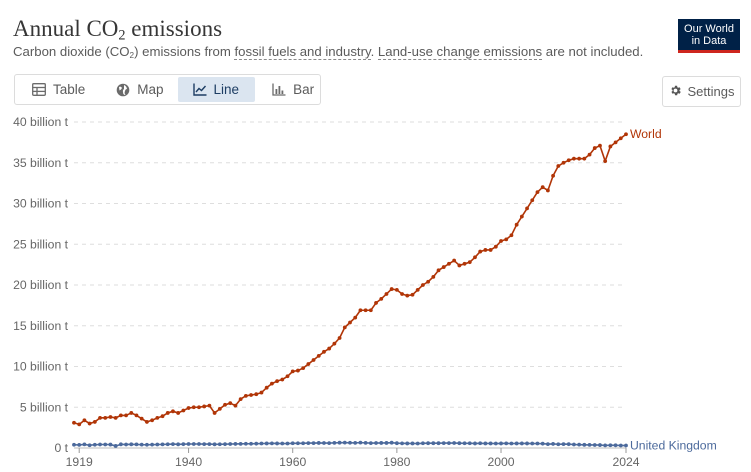  I want to click on tab-table: Table, so click(57, 89).